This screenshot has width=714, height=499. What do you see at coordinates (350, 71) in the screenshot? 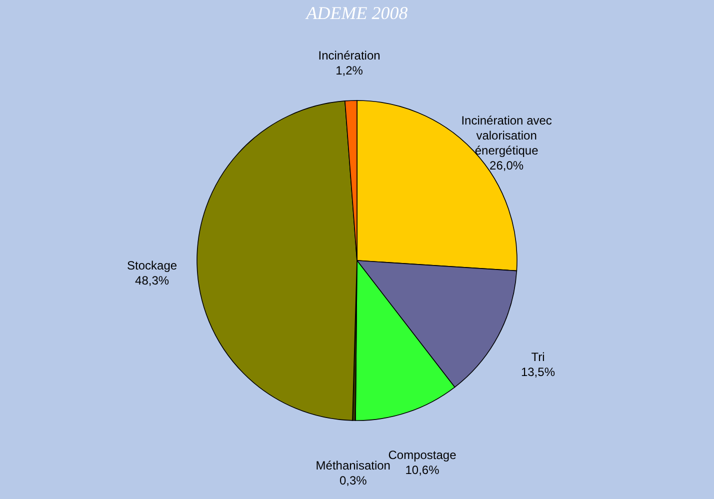
I see `data-label: 1,2%` at bounding box center [350, 71].